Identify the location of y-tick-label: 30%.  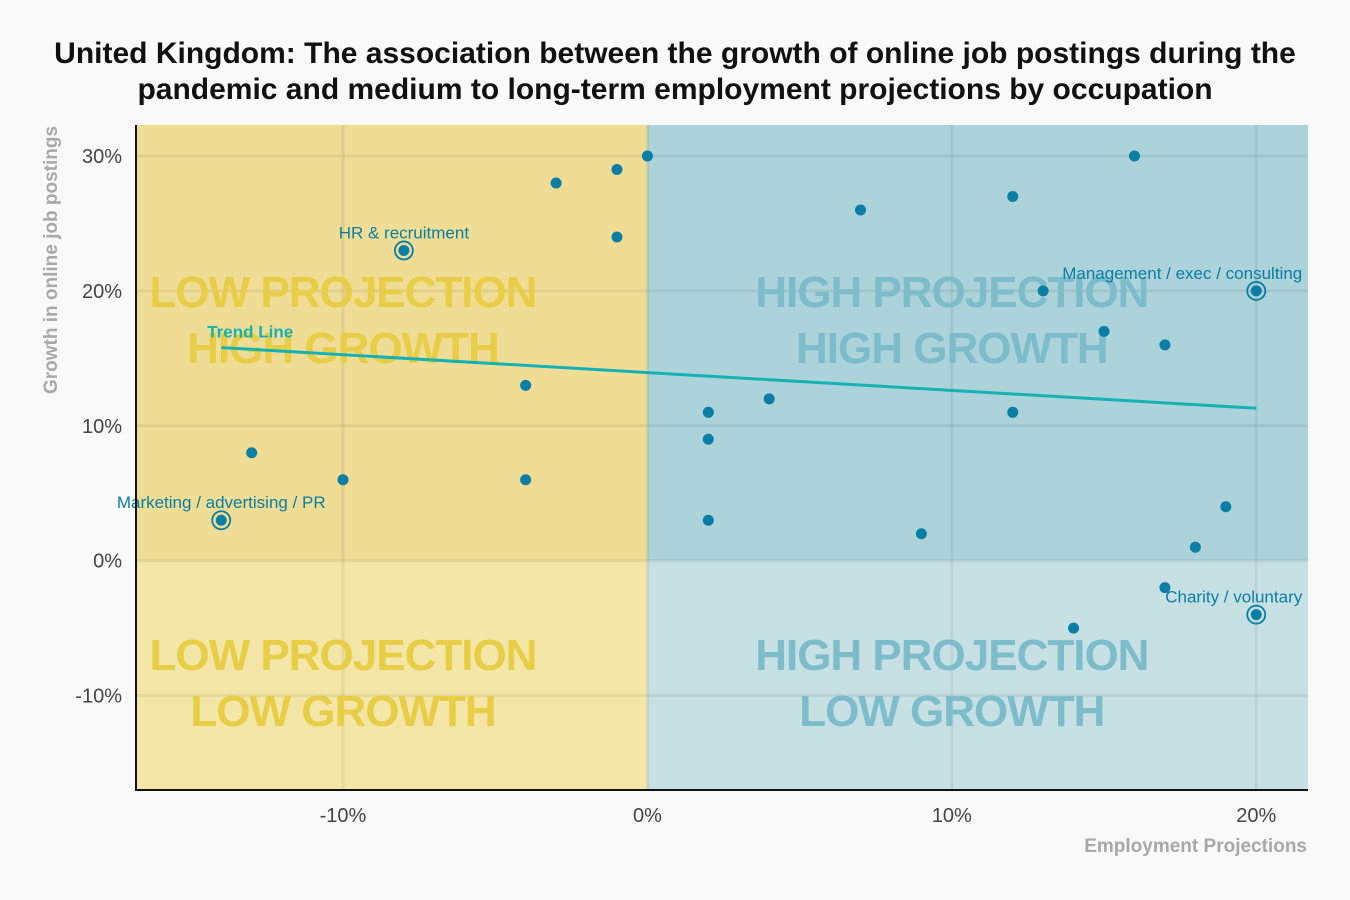
(102, 157).